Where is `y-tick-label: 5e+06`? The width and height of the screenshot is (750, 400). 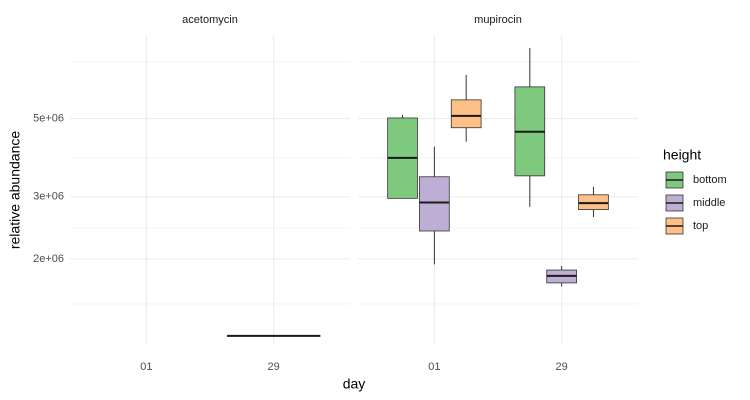 y-tick-label: 5e+06 is located at coordinates (48, 118).